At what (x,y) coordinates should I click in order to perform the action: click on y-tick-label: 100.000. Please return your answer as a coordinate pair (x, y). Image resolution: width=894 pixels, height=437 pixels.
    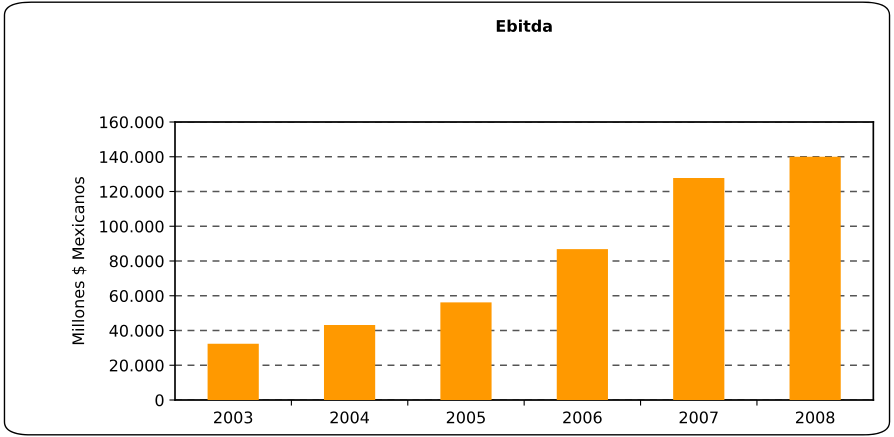
    Looking at the image, I should click on (132, 226).